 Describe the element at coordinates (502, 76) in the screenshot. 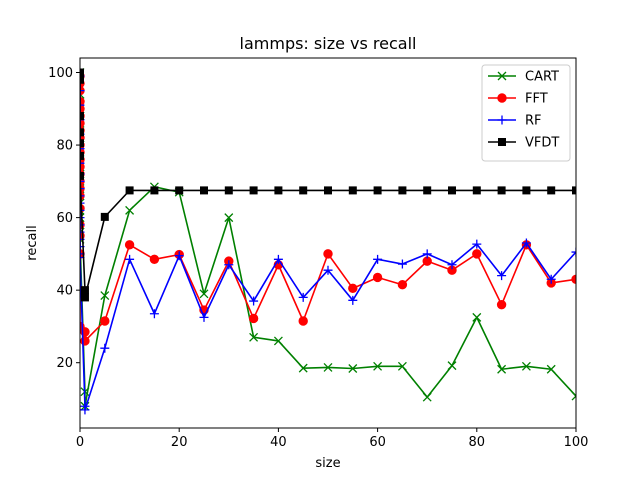

I see `legend-cart-point` at that location.